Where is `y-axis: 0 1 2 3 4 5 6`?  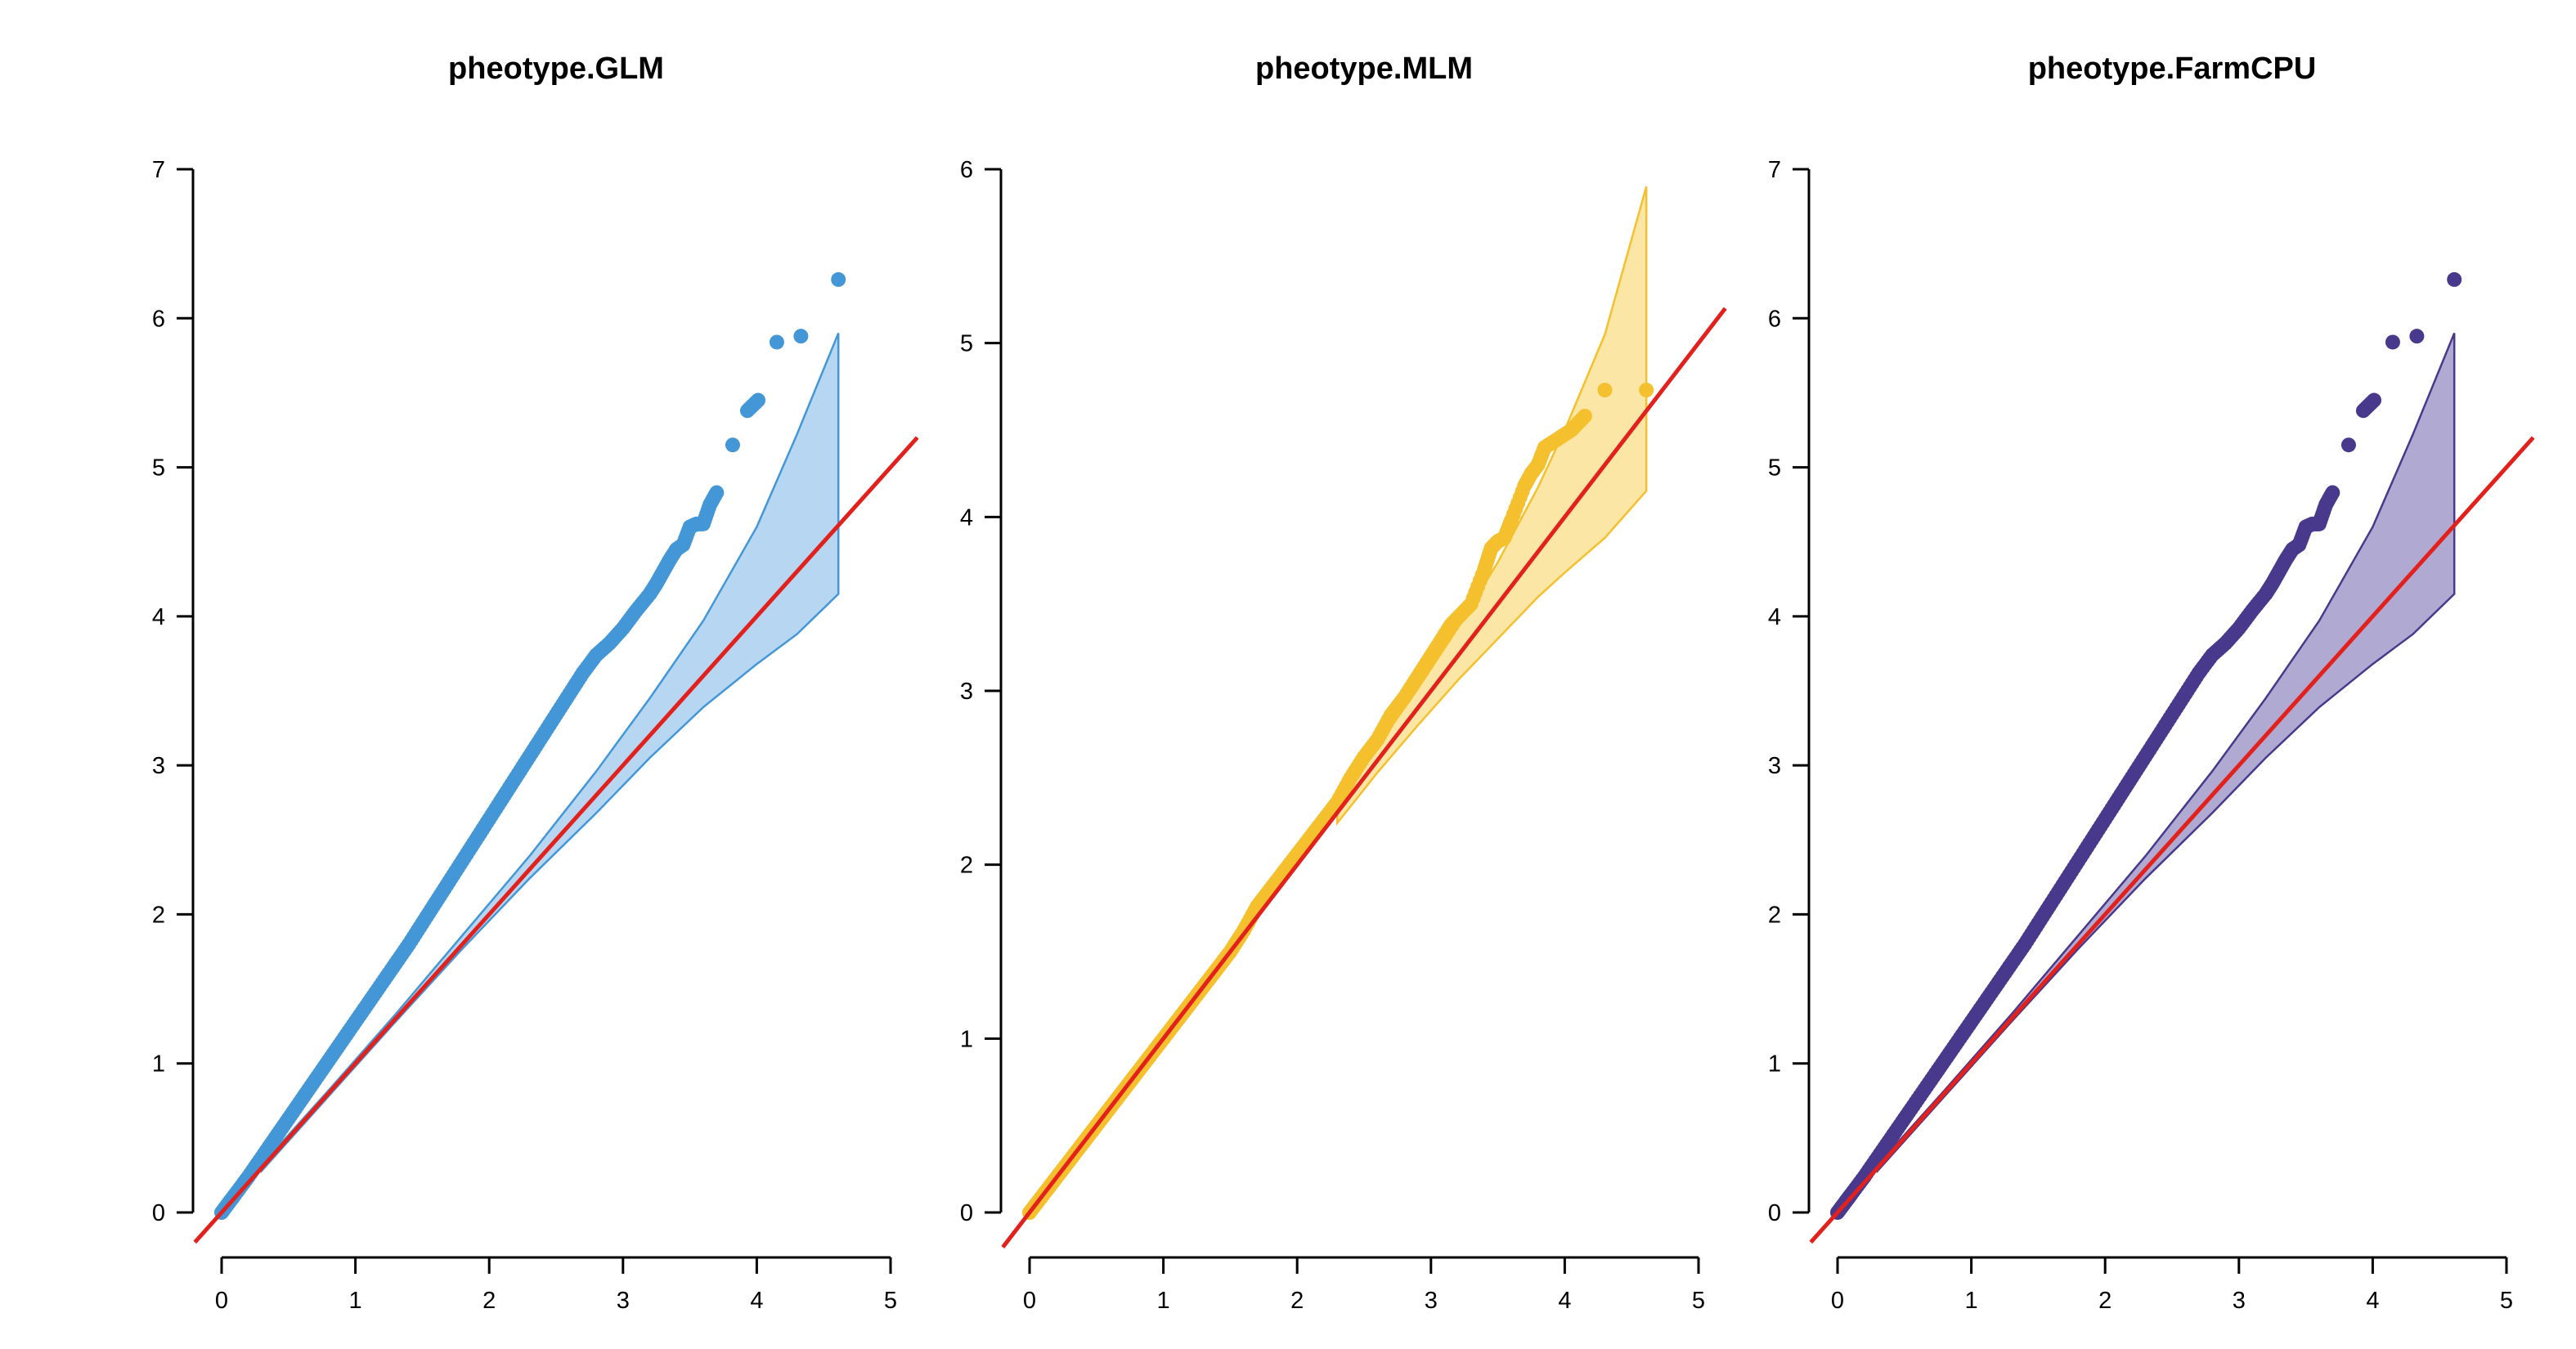 y-axis: 0 1 2 3 4 5 6 is located at coordinates (981, 692).